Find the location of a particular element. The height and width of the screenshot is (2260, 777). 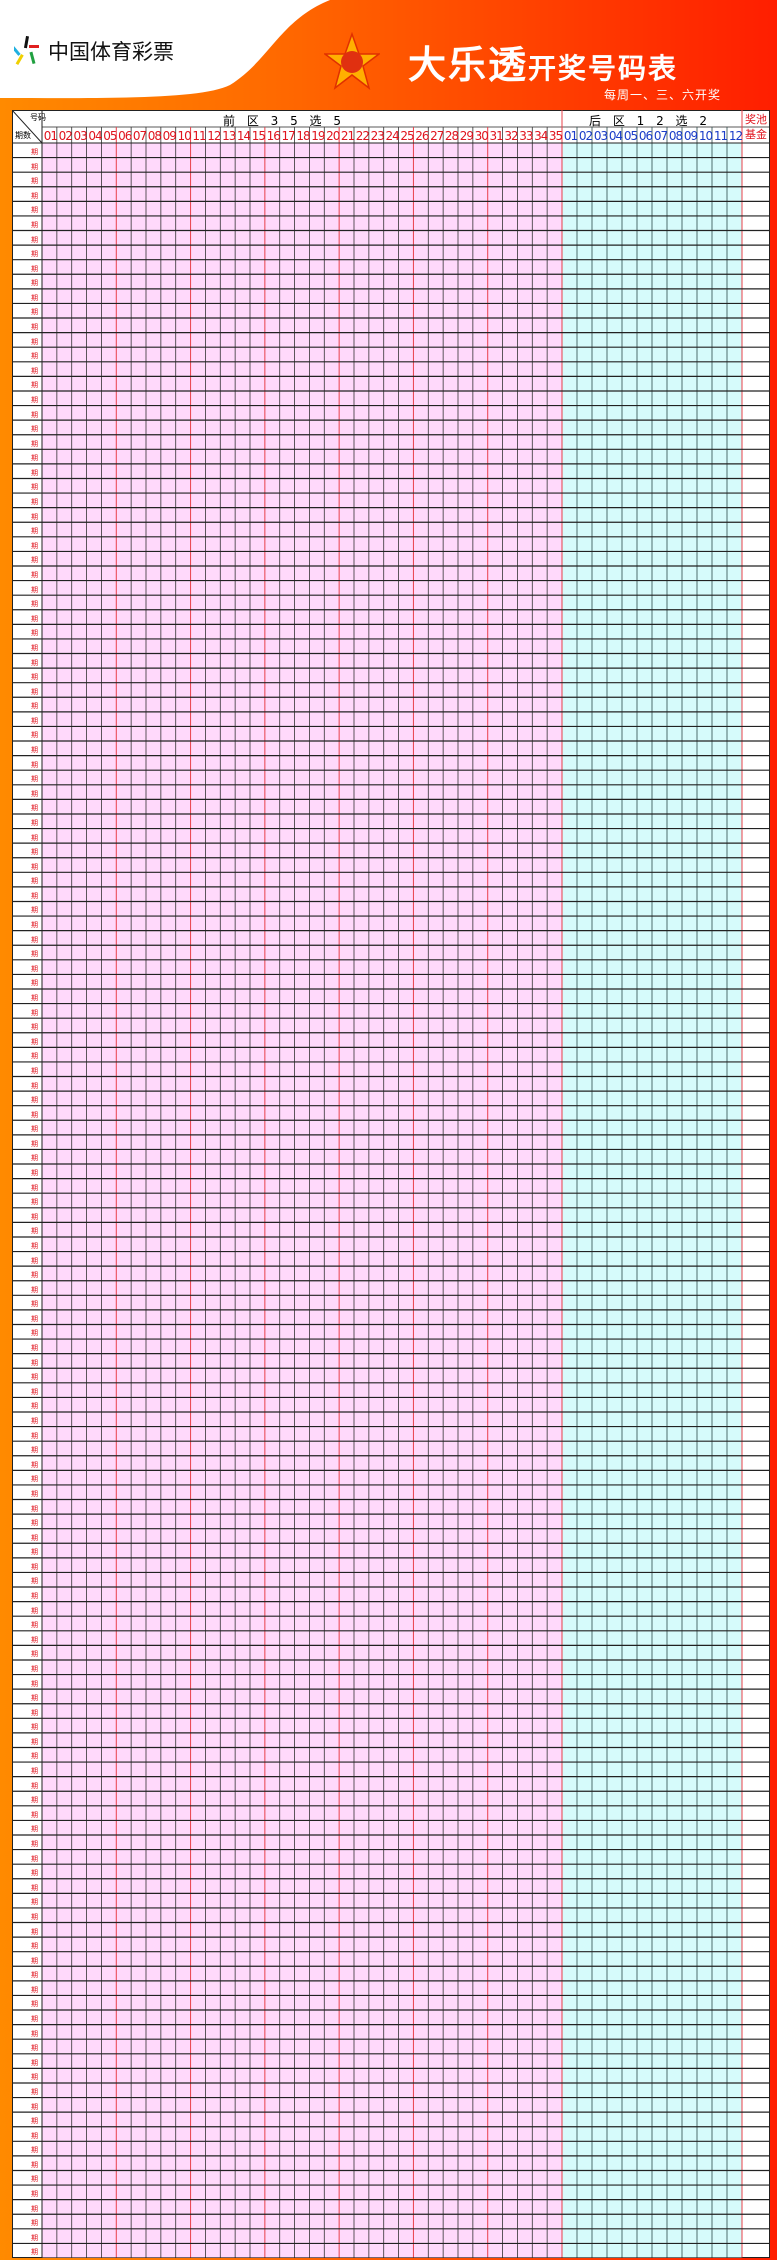

front-number-header: 26 is located at coordinates (422, 136).